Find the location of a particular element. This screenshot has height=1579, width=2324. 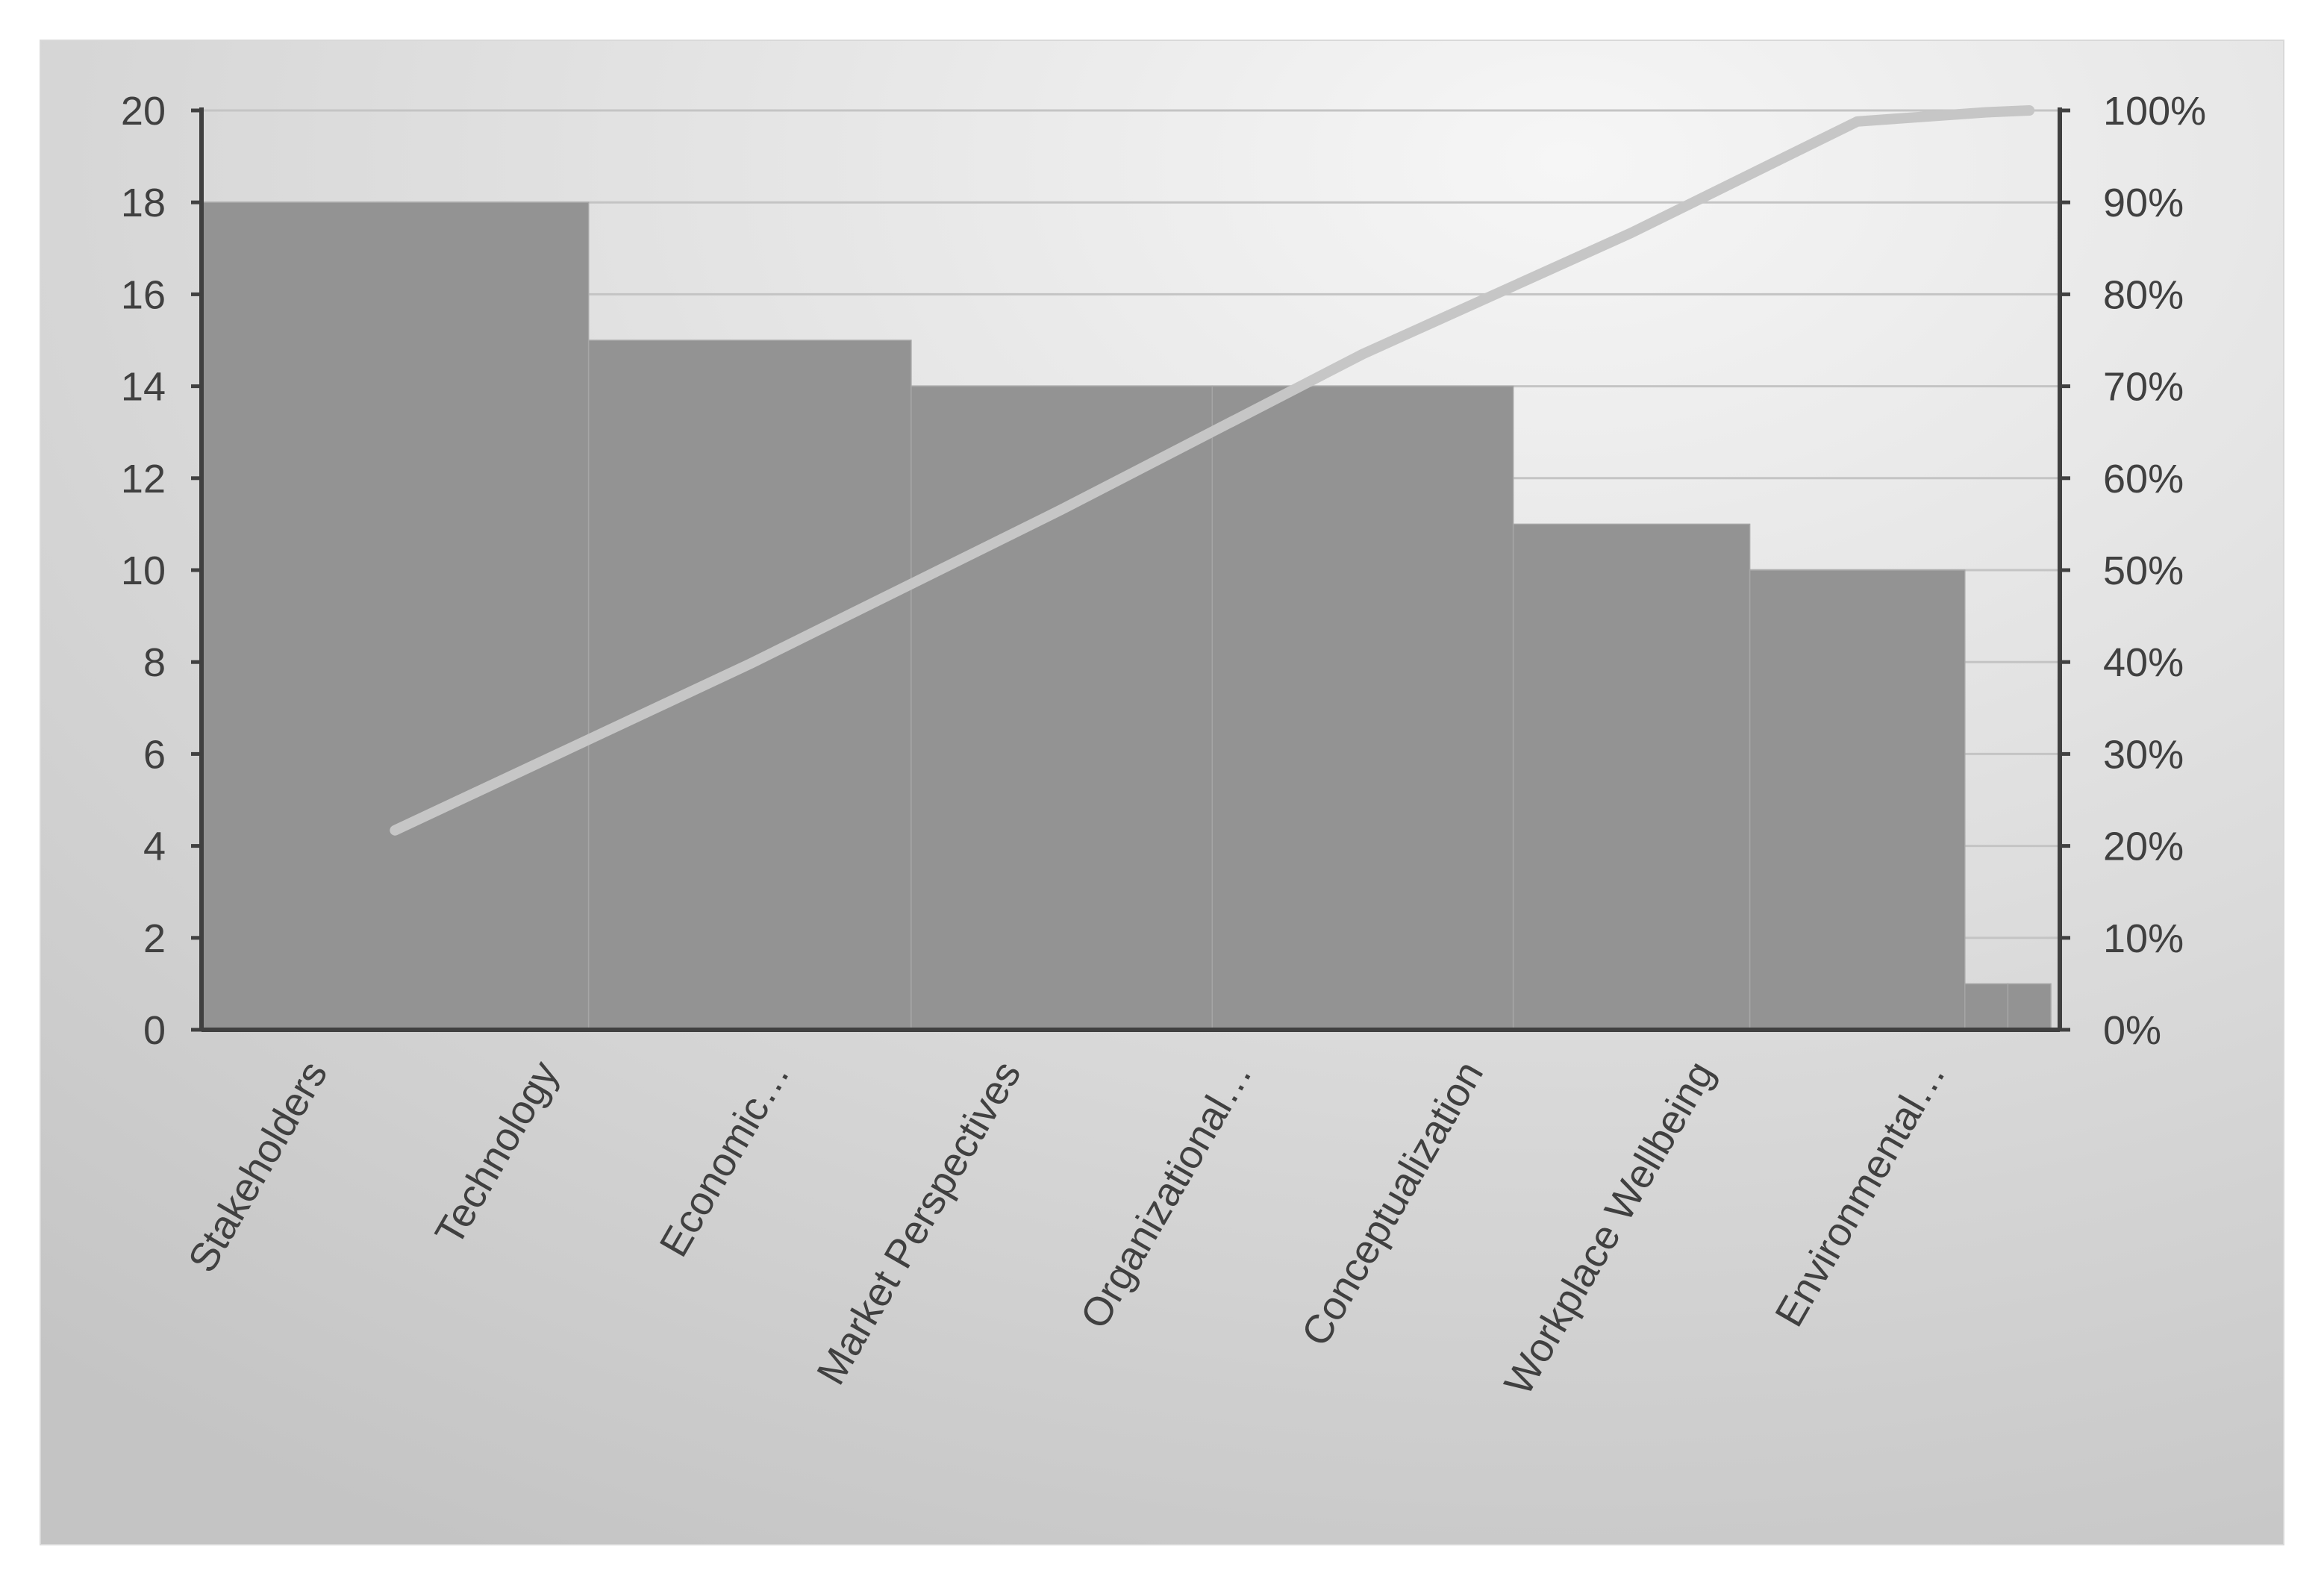

left-tick-label: 2 is located at coordinates (155, 938).